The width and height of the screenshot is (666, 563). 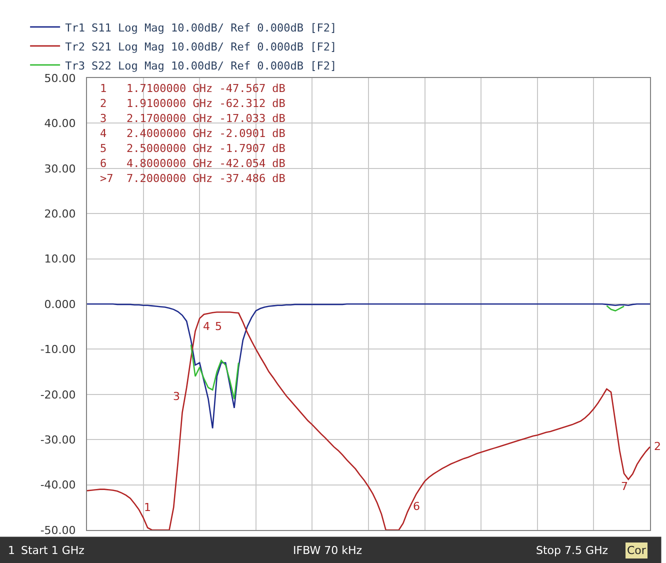 What do you see at coordinates (60, 123) in the screenshot?
I see `y-tick-label: 40.00` at bounding box center [60, 123].